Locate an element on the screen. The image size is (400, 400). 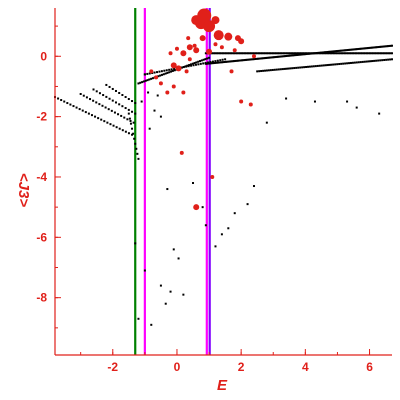
x-tick-label: 4 is located at coordinates (305, 367).